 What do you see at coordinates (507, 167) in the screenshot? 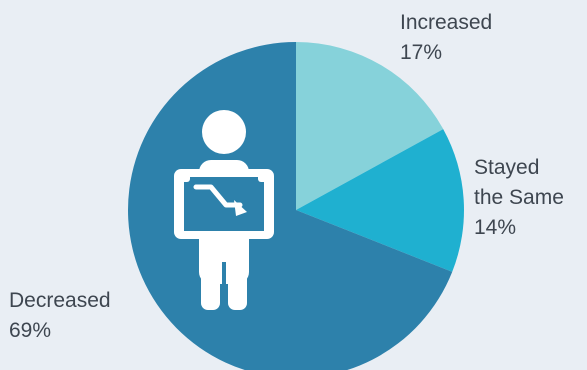
I see `slice-label-stayed-name-line1: Stayed` at bounding box center [507, 167].